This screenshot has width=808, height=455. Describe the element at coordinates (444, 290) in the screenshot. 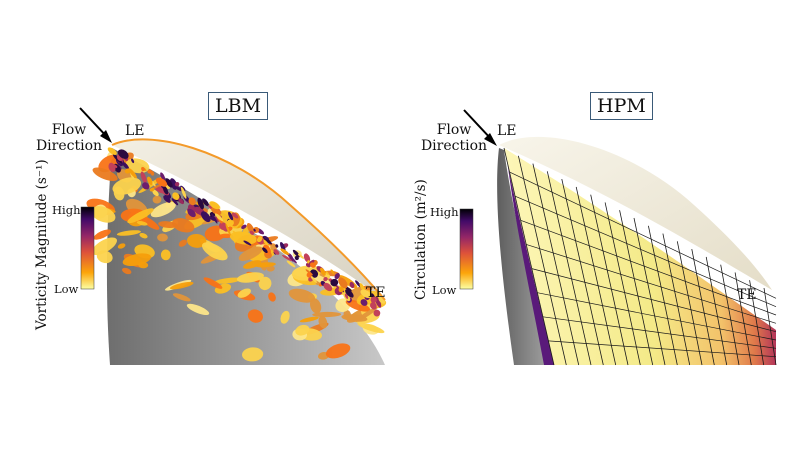

I see `hpm-colorbar-low: Low` at that location.